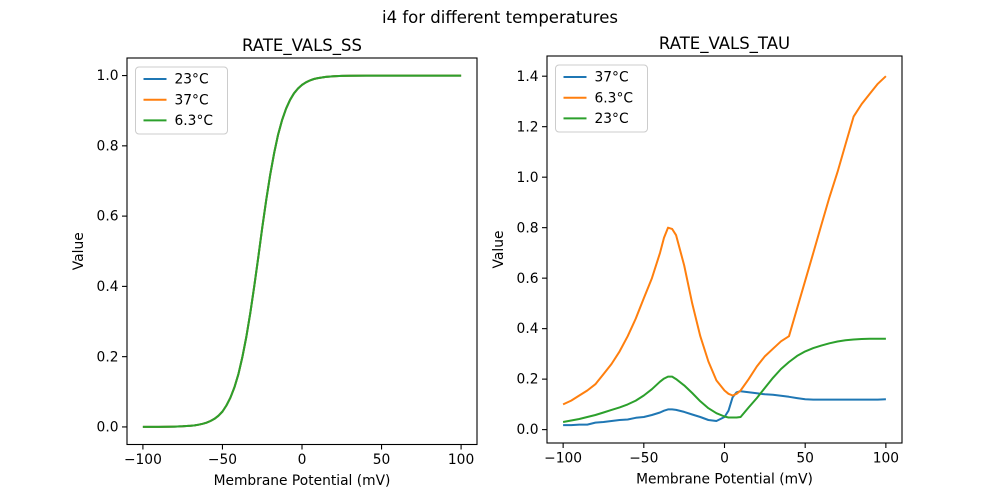 This screenshot has width=1000, height=500. Describe the element at coordinates (724, 380) in the screenshot. I see `series-line-23°C` at that location.